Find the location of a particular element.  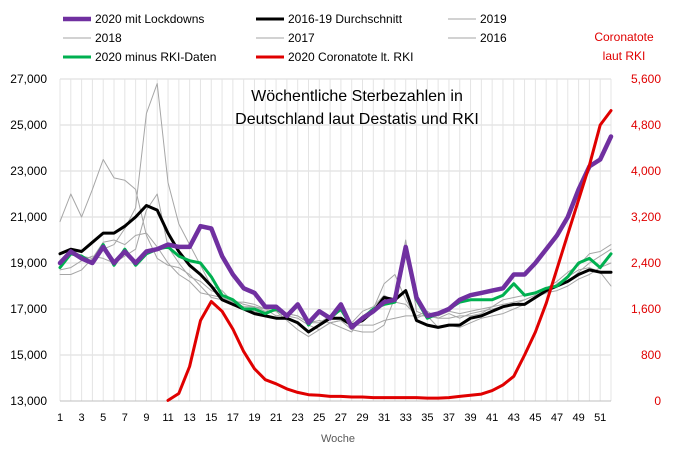

x-tick-label: 35 is located at coordinates (427, 418).